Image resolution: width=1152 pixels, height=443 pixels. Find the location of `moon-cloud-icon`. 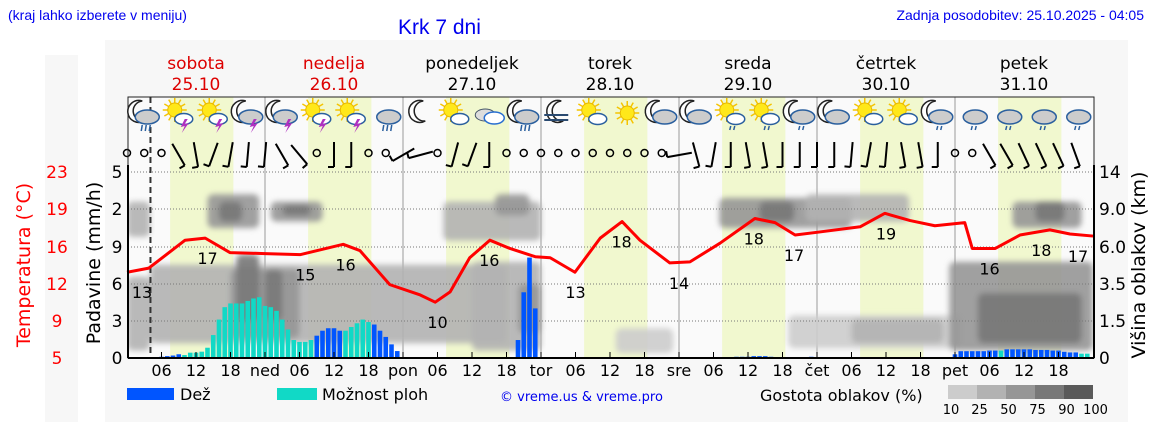

moon-cloud-icon is located at coordinates (695, 112).